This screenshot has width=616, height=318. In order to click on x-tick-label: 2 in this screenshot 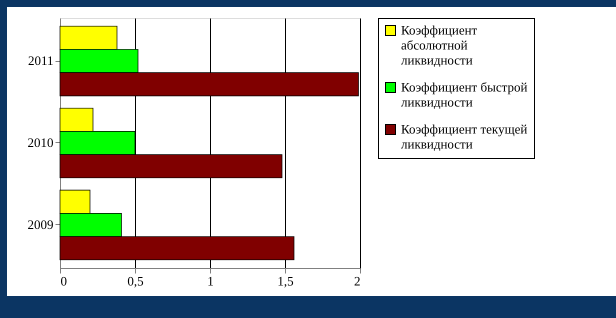, I will do `click(357, 281)`.